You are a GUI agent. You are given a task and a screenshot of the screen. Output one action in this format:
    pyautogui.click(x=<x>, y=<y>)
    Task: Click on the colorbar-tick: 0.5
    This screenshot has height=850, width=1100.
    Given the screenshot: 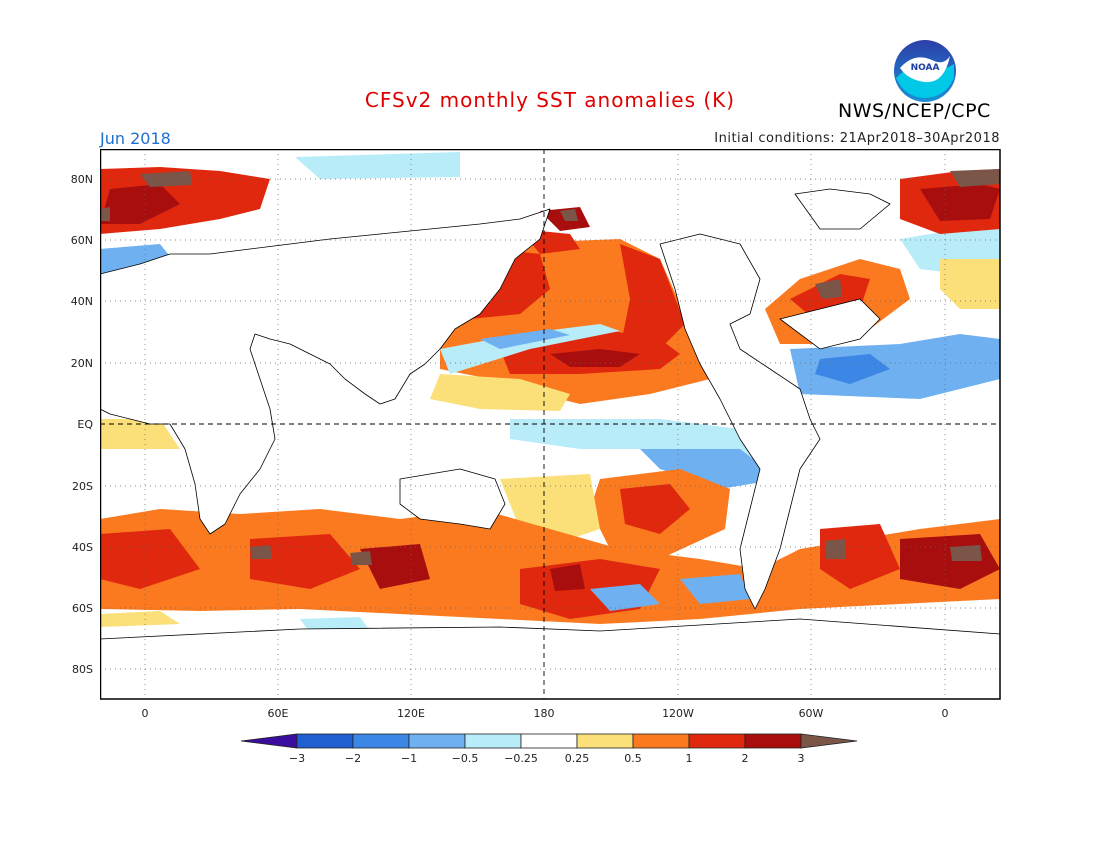 What is the action you would take?
    pyautogui.click(x=633, y=758)
    